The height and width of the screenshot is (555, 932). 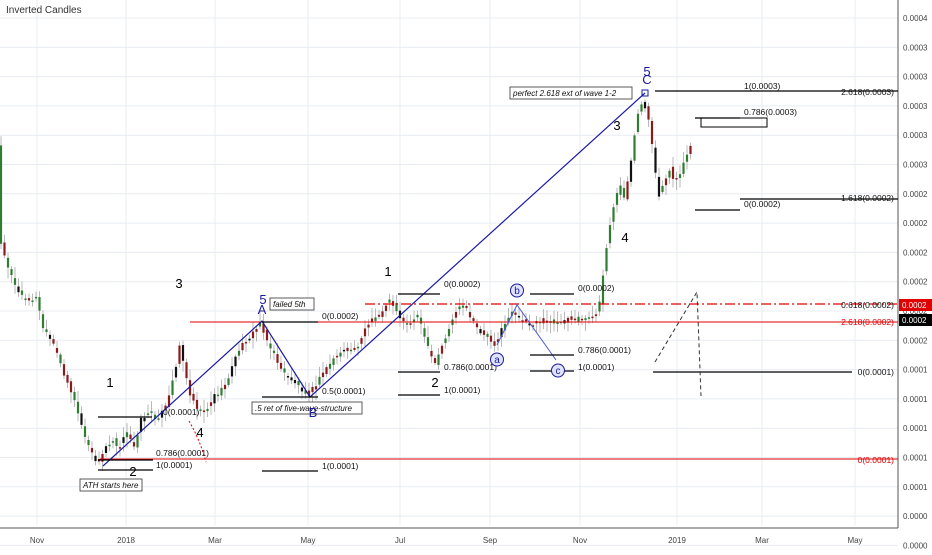 I want to click on price-marker-label: 0.0002, so click(x=914, y=320).